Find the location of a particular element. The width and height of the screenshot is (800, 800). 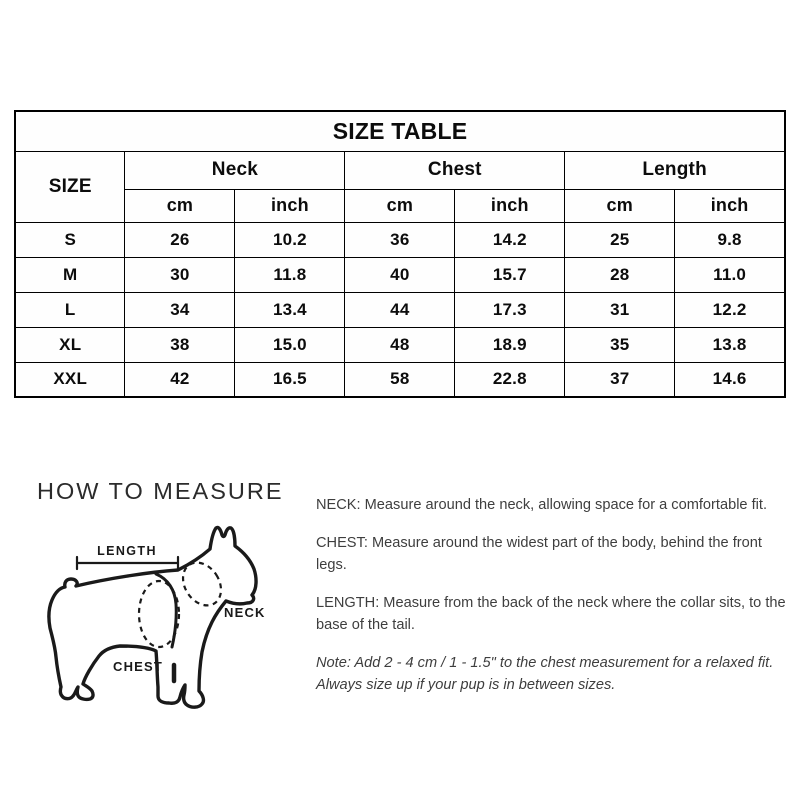

how-to-measure-heading: HOW TO MEASURE is located at coordinates (160, 491).